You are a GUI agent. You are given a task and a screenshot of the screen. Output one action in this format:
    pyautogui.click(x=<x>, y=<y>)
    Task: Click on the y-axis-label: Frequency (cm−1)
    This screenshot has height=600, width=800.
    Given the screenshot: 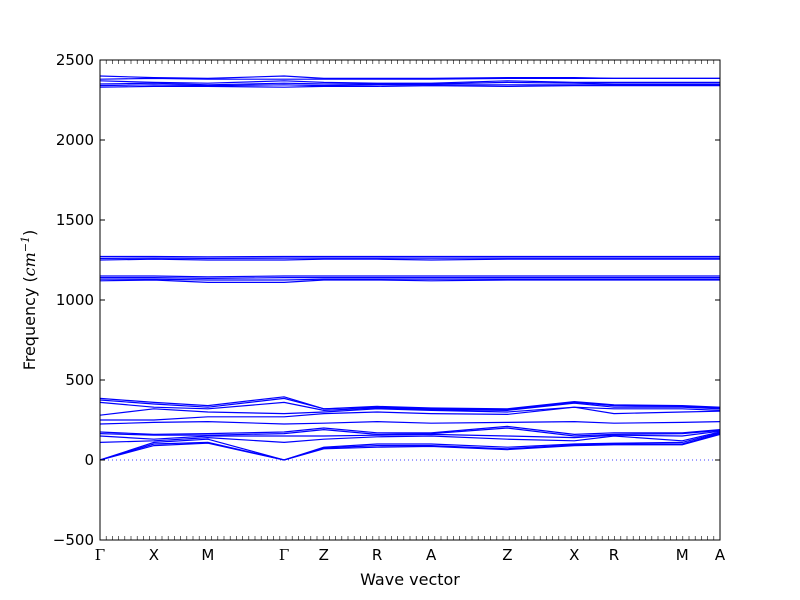 What is the action you would take?
    pyautogui.click(x=29, y=300)
    